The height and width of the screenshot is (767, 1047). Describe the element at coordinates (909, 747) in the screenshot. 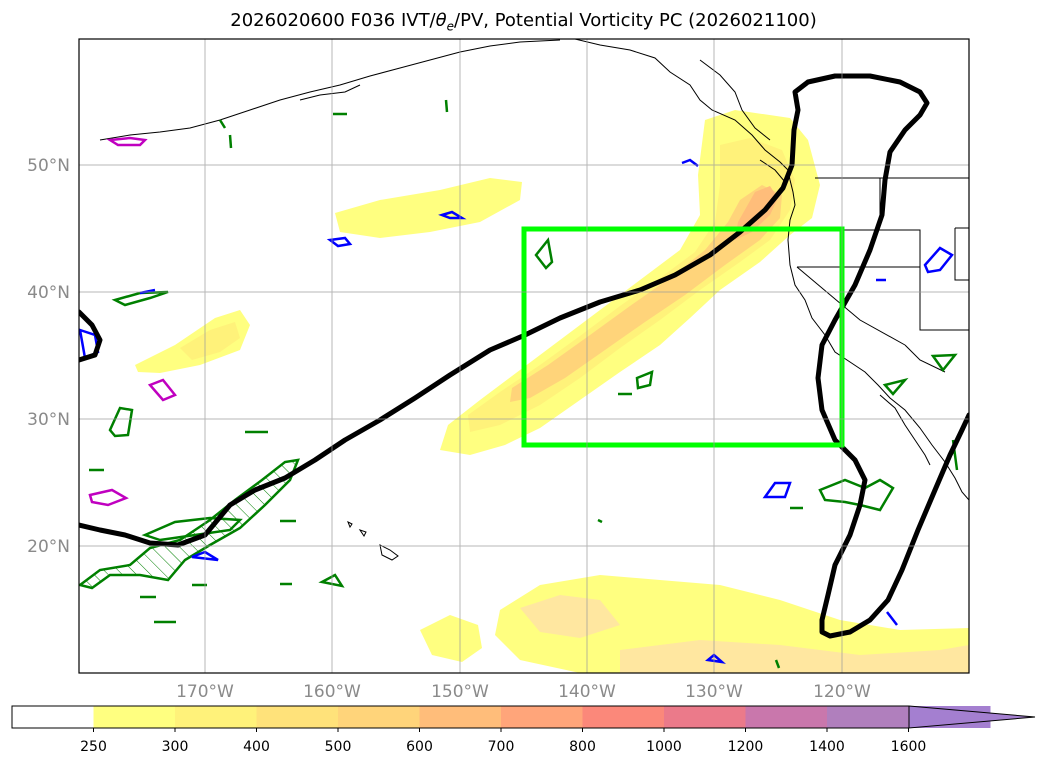

I see `colorbar-tick-label: 1600` at that location.